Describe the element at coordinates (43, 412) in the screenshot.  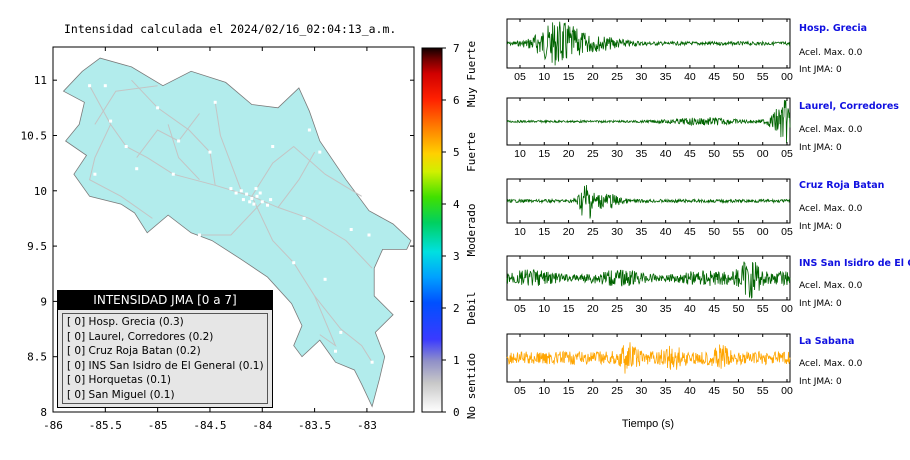
I see `y-tick-label: 8` at that location.